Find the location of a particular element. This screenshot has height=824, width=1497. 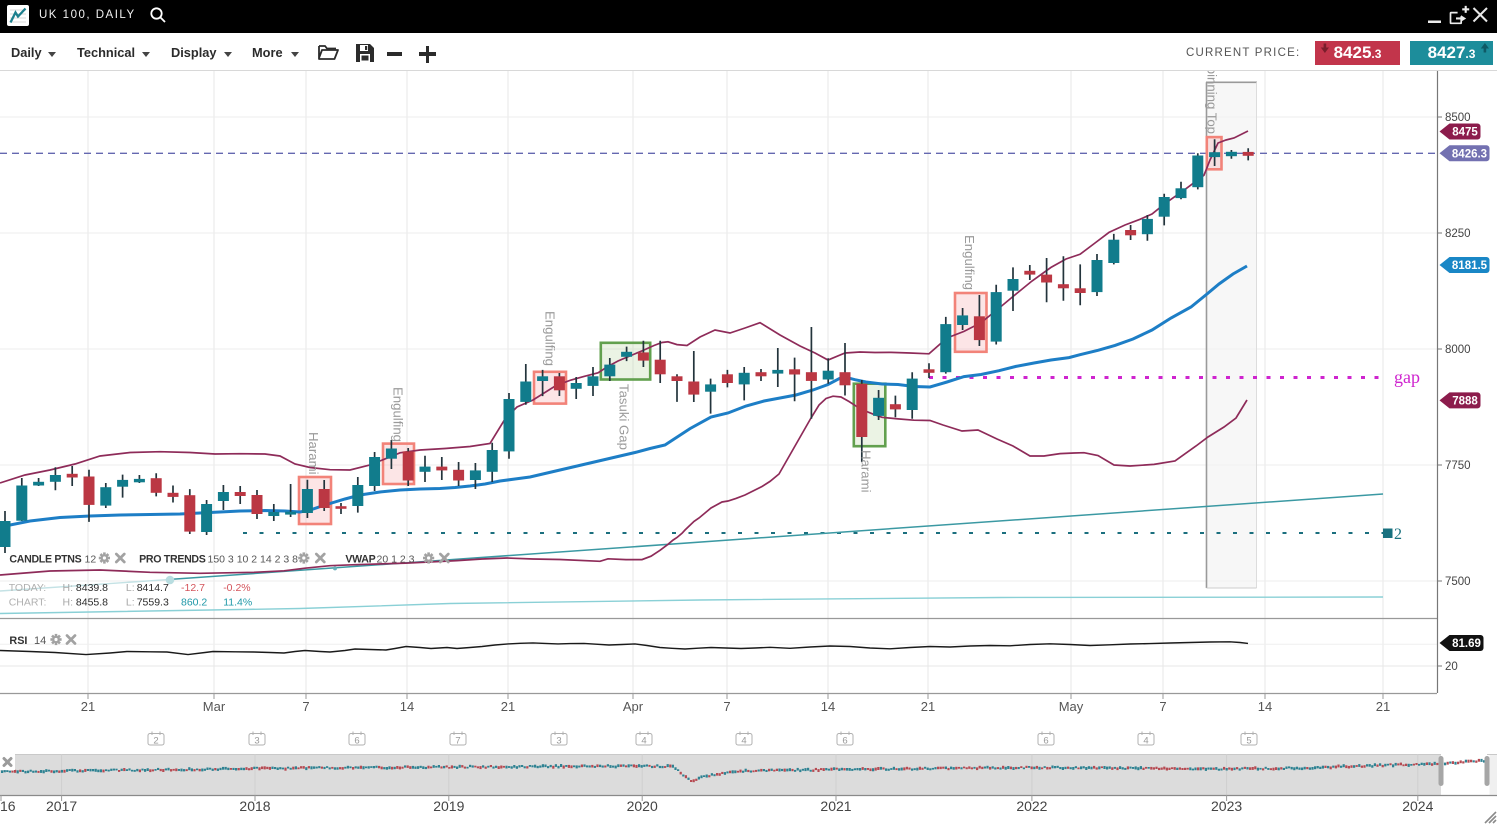

svg-text: Tasuki Gap is located at coordinates (624, 417).